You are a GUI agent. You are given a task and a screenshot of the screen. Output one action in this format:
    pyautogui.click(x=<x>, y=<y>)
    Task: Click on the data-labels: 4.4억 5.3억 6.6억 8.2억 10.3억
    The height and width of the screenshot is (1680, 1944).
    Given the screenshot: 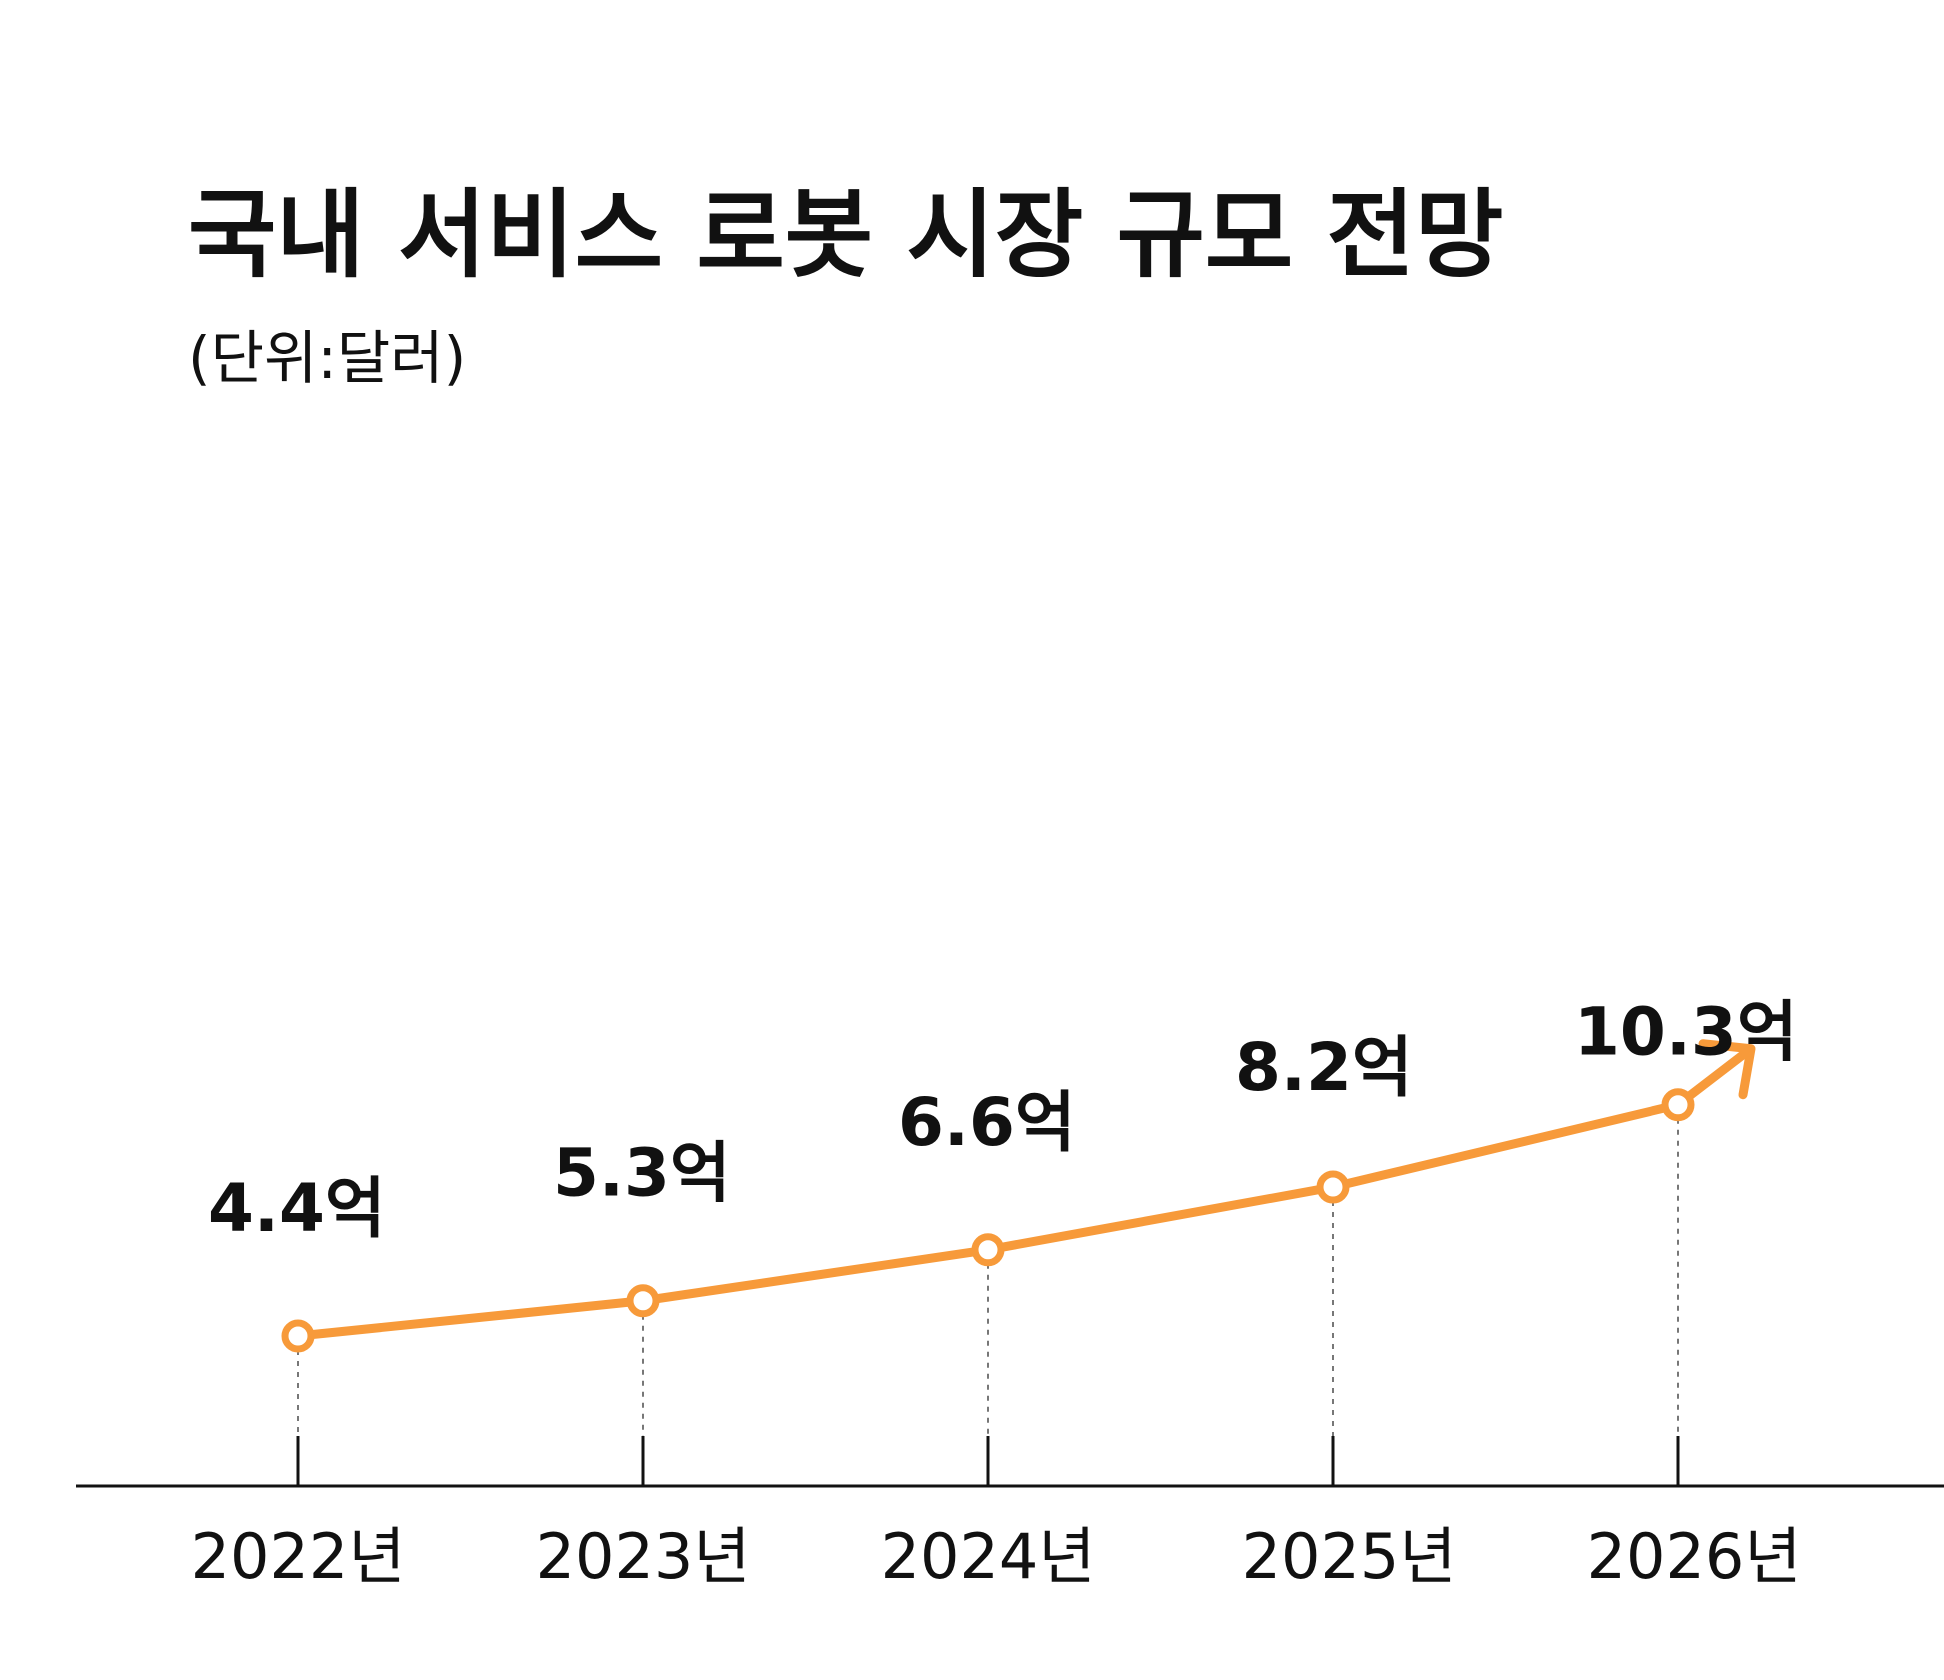 What is the action you would take?
    pyautogui.click(x=1003, y=1120)
    